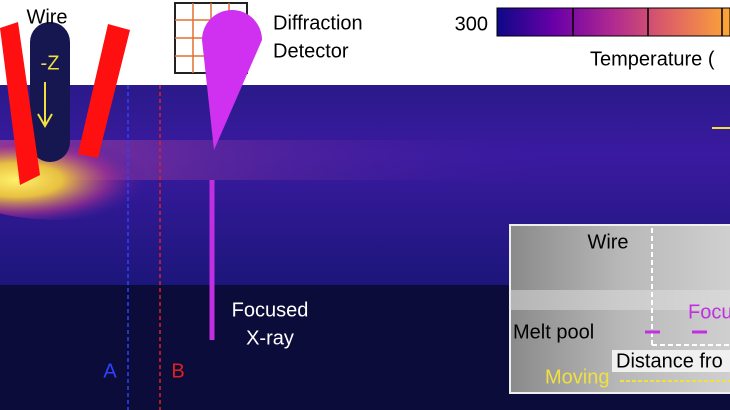 The width and height of the screenshot is (730, 410). I want to click on colorbar-title: Temperature (, so click(652, 59).